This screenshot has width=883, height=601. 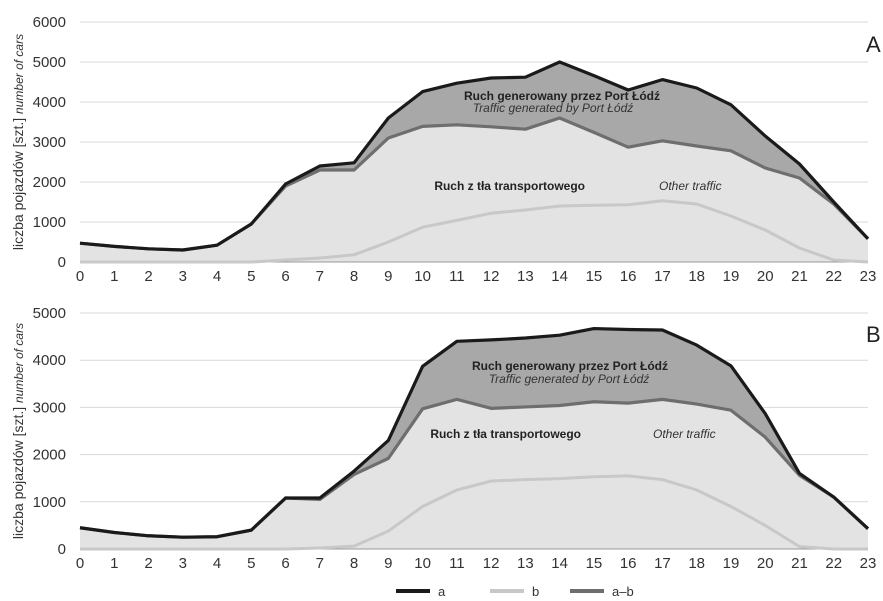 I want to click on legend-label: a–b, so click(x=623, y=591).